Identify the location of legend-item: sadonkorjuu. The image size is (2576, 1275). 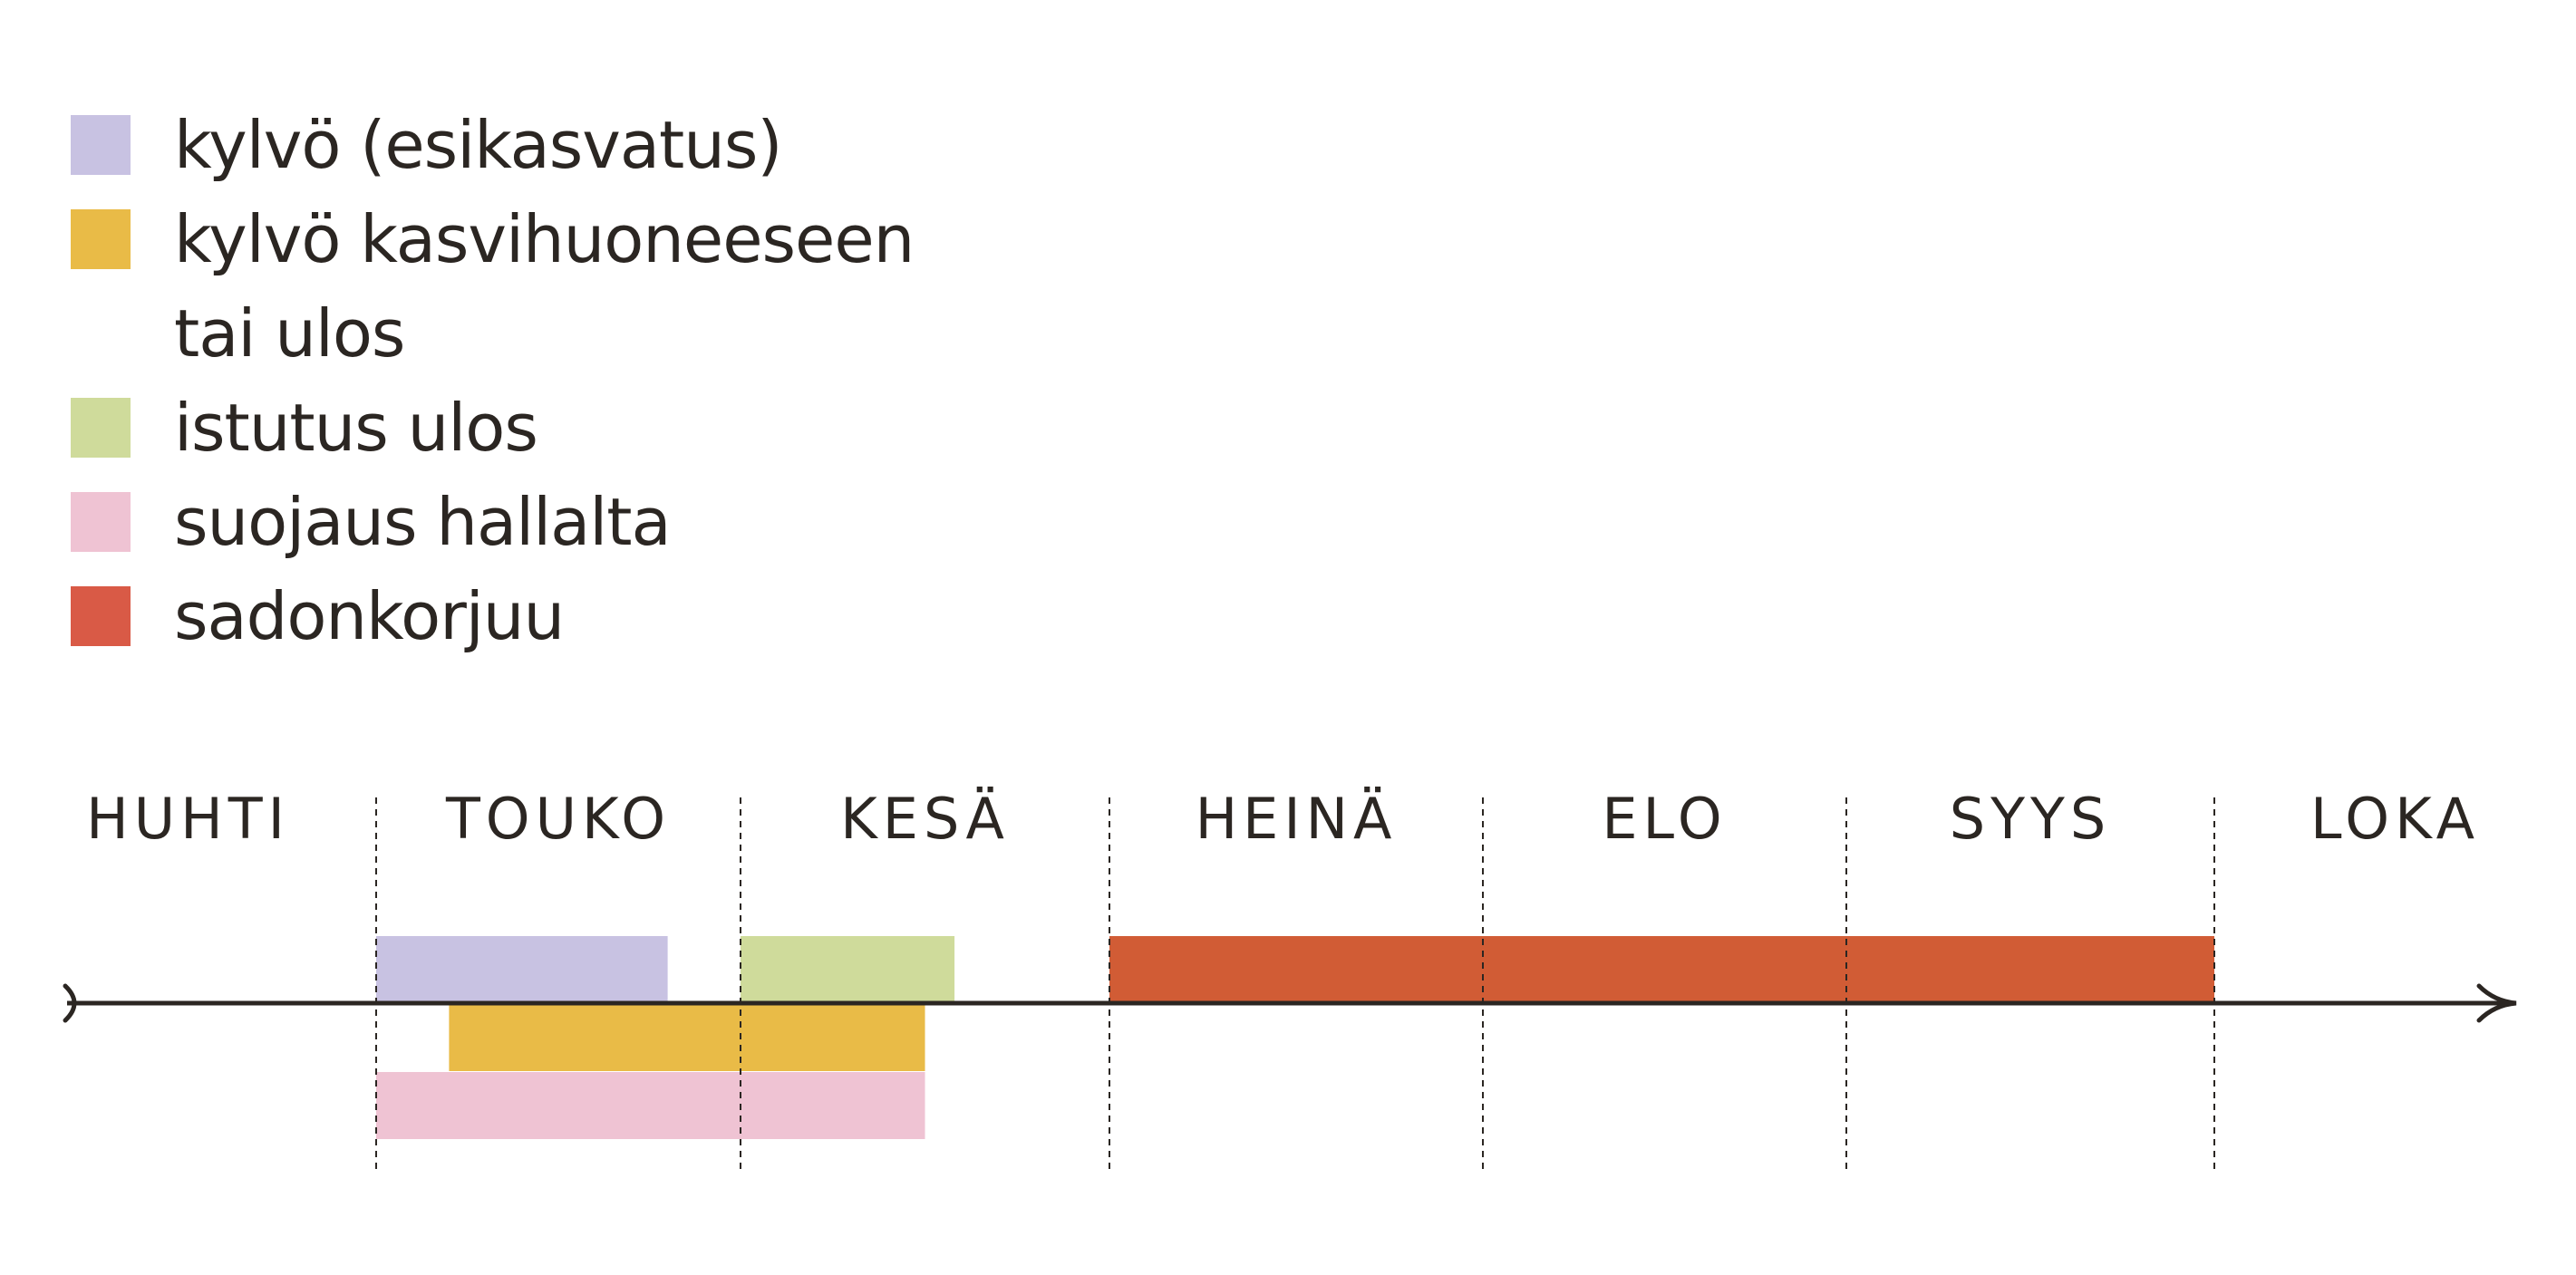
(492, 616).